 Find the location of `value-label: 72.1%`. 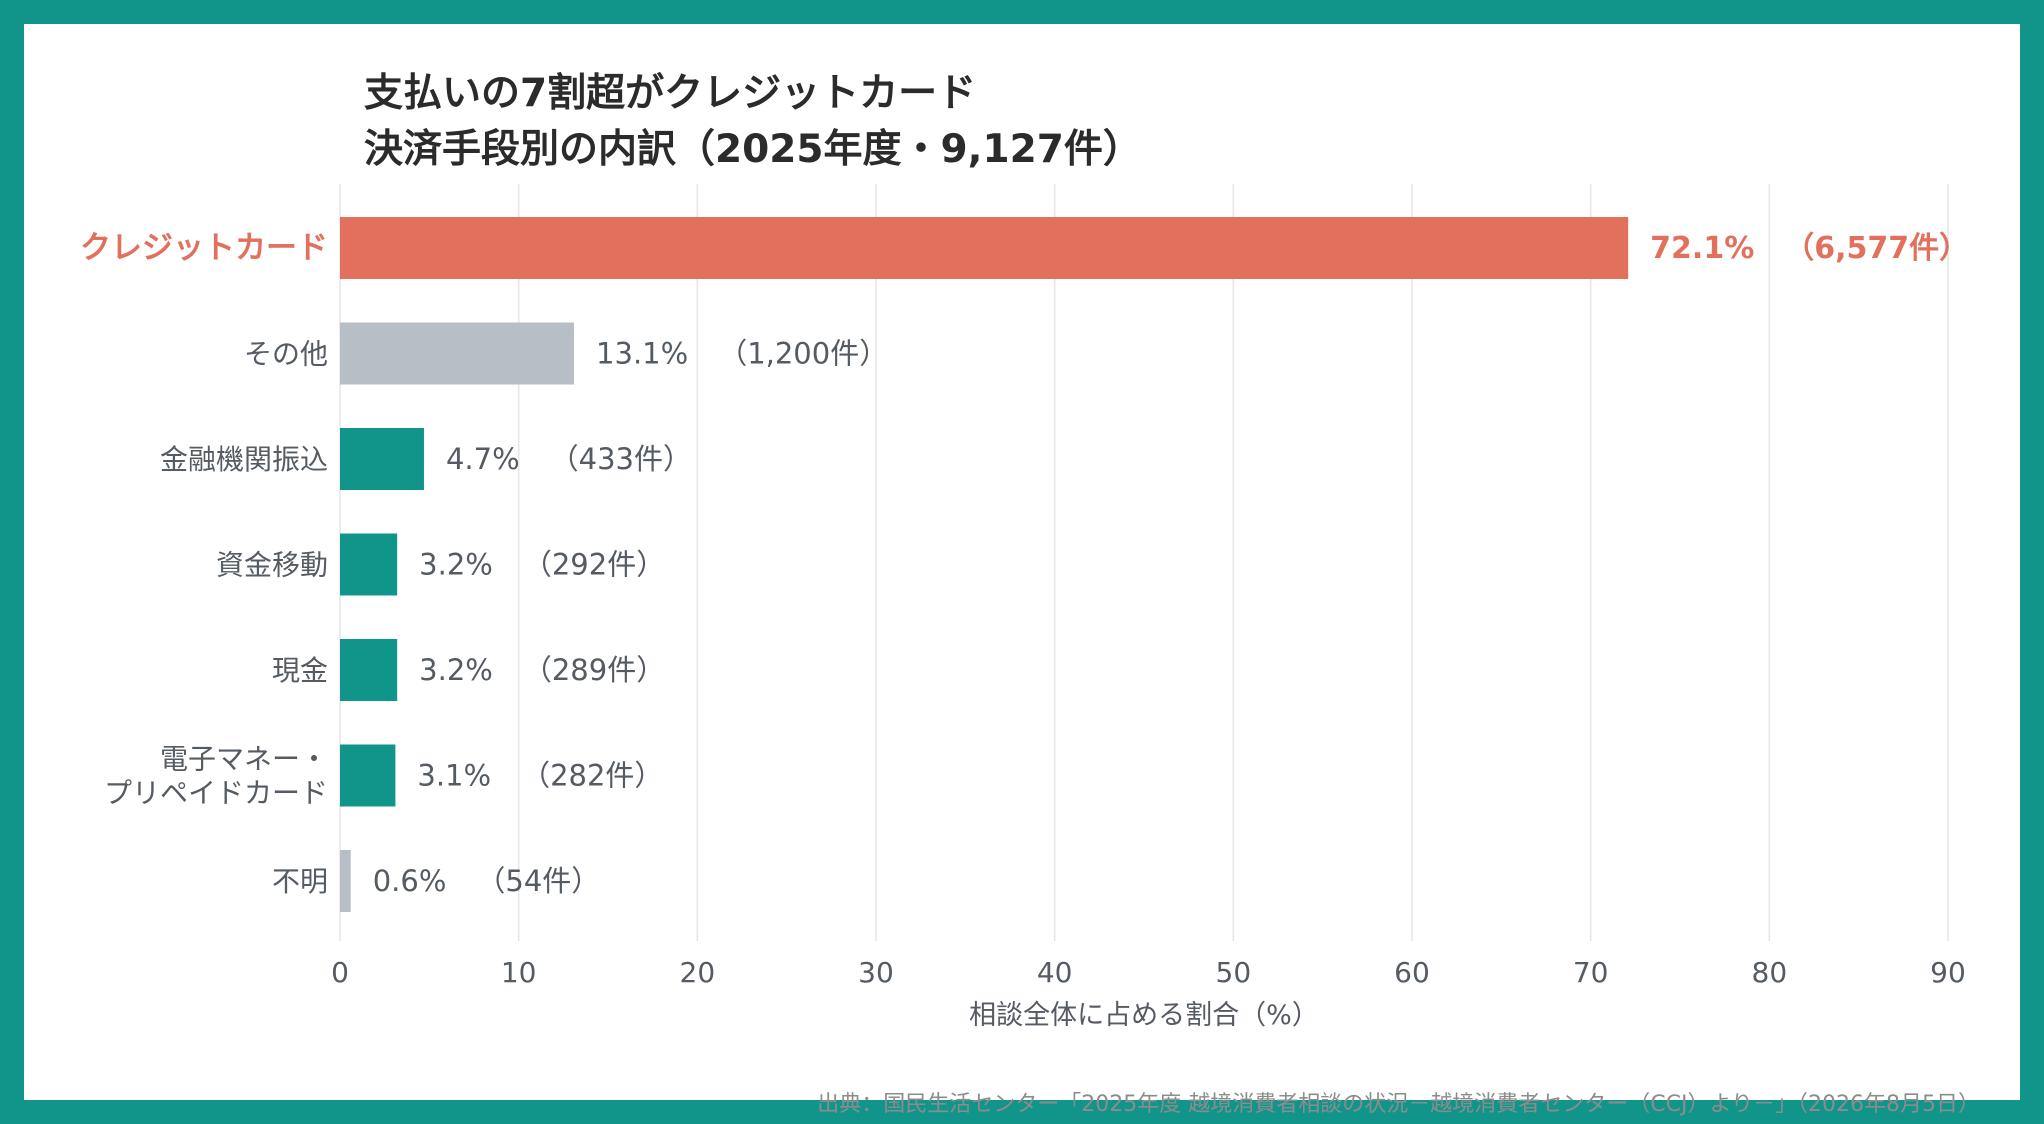

value-label: 72.1% is located at coordinates (1702, 248).